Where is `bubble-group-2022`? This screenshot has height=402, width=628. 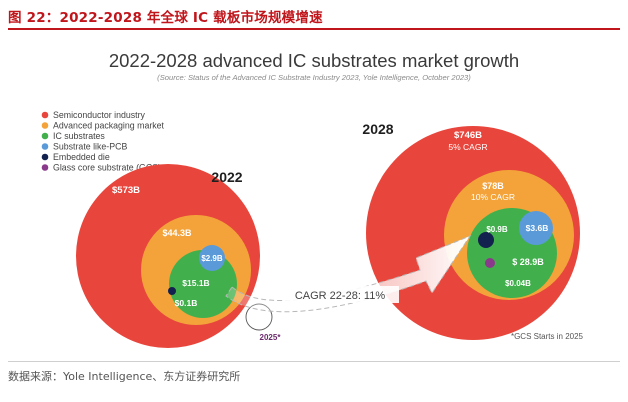 bubble-group-2022 is located at coordinates (168, 256).